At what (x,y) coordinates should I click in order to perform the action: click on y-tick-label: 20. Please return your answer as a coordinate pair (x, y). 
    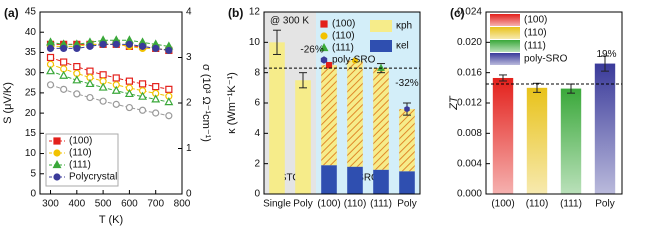
    Looking at the image, I should click on (31, 113).